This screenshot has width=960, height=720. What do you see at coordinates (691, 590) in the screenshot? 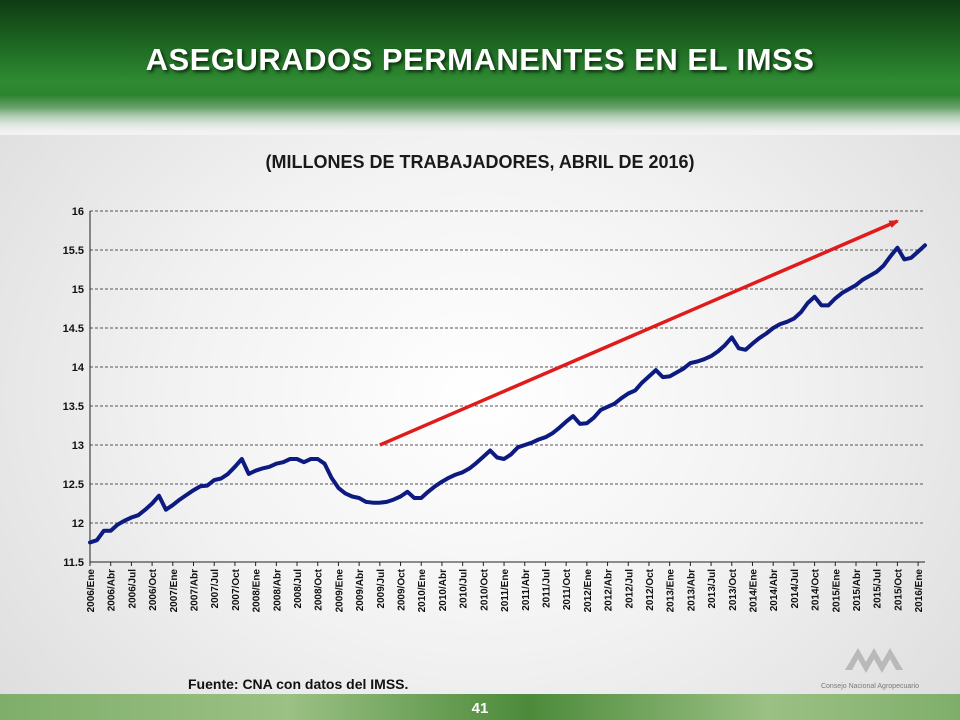
I see `x-tick-label: 2013/Abr` at bounding box center [691, 590].